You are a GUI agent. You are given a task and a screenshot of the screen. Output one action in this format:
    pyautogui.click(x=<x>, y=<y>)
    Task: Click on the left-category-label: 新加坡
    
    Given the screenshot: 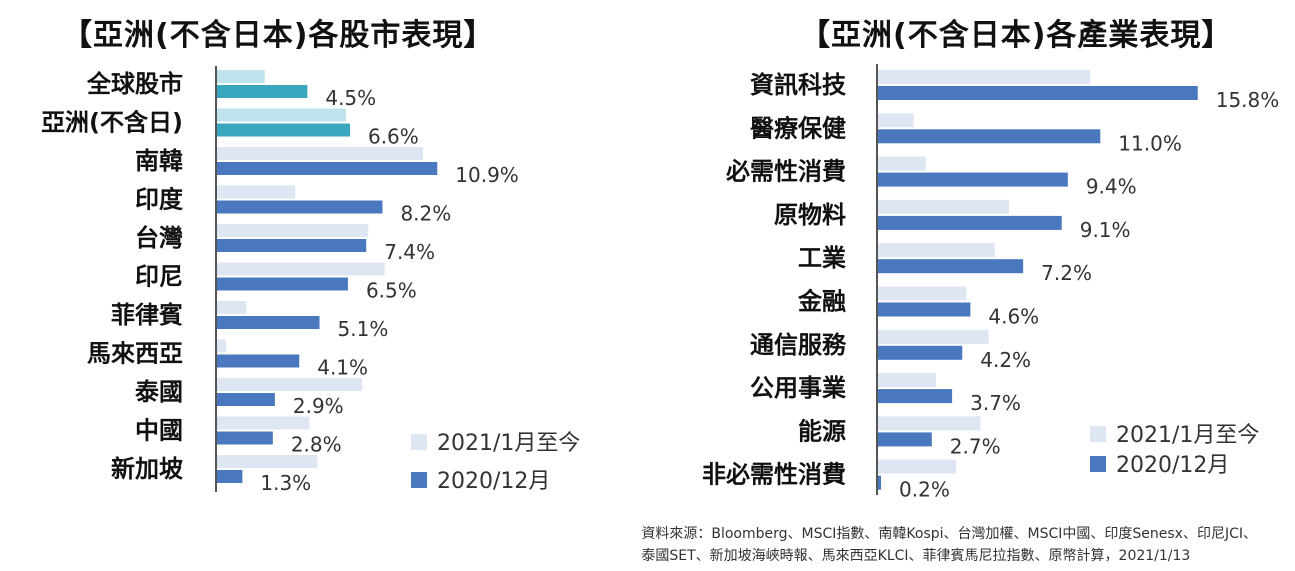 What is the action you would take?
    pyautogui.click(x=147, y=469)
    